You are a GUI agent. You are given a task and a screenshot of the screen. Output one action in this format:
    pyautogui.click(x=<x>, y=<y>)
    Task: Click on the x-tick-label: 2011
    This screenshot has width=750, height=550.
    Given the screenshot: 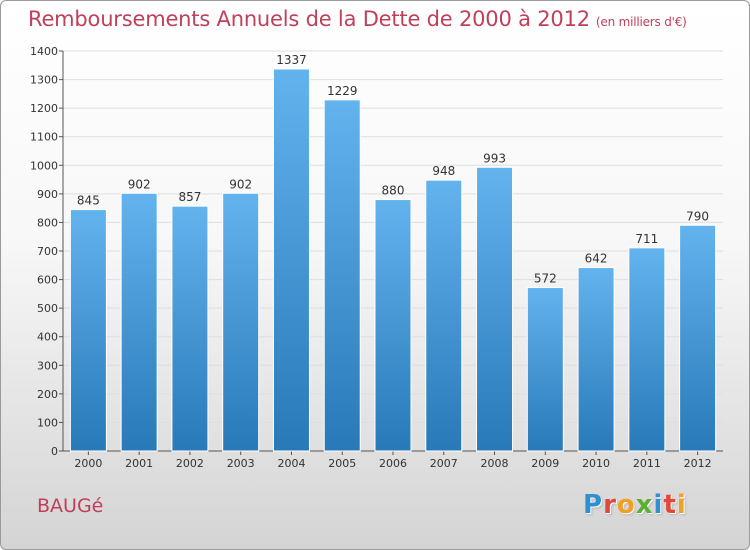 What is the action you would take?
    pyautogui.click(x=647, y=463)
    